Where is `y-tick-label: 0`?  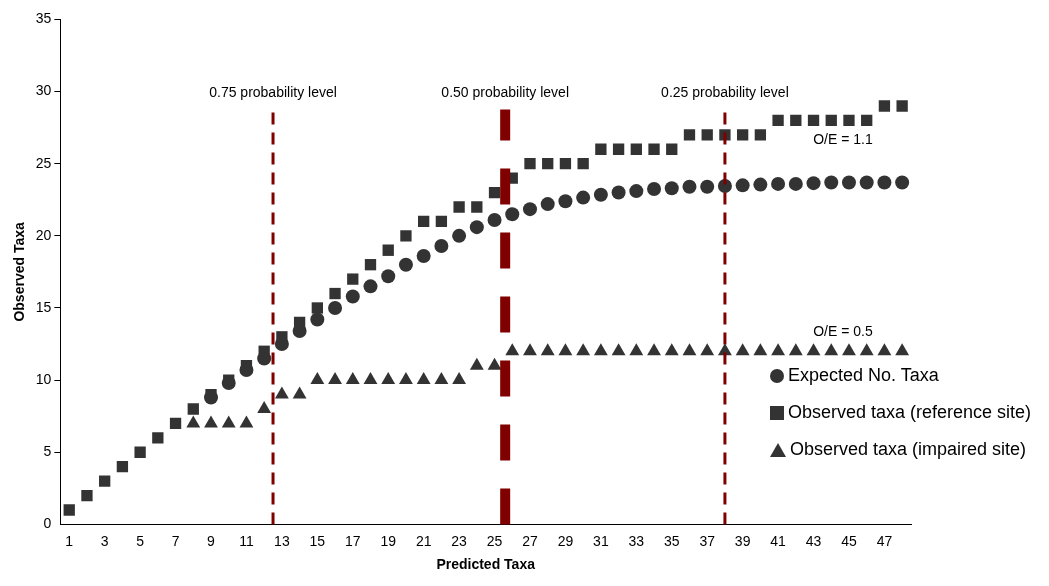
y-tick-label: 0 is located at coordinates (47, 523).